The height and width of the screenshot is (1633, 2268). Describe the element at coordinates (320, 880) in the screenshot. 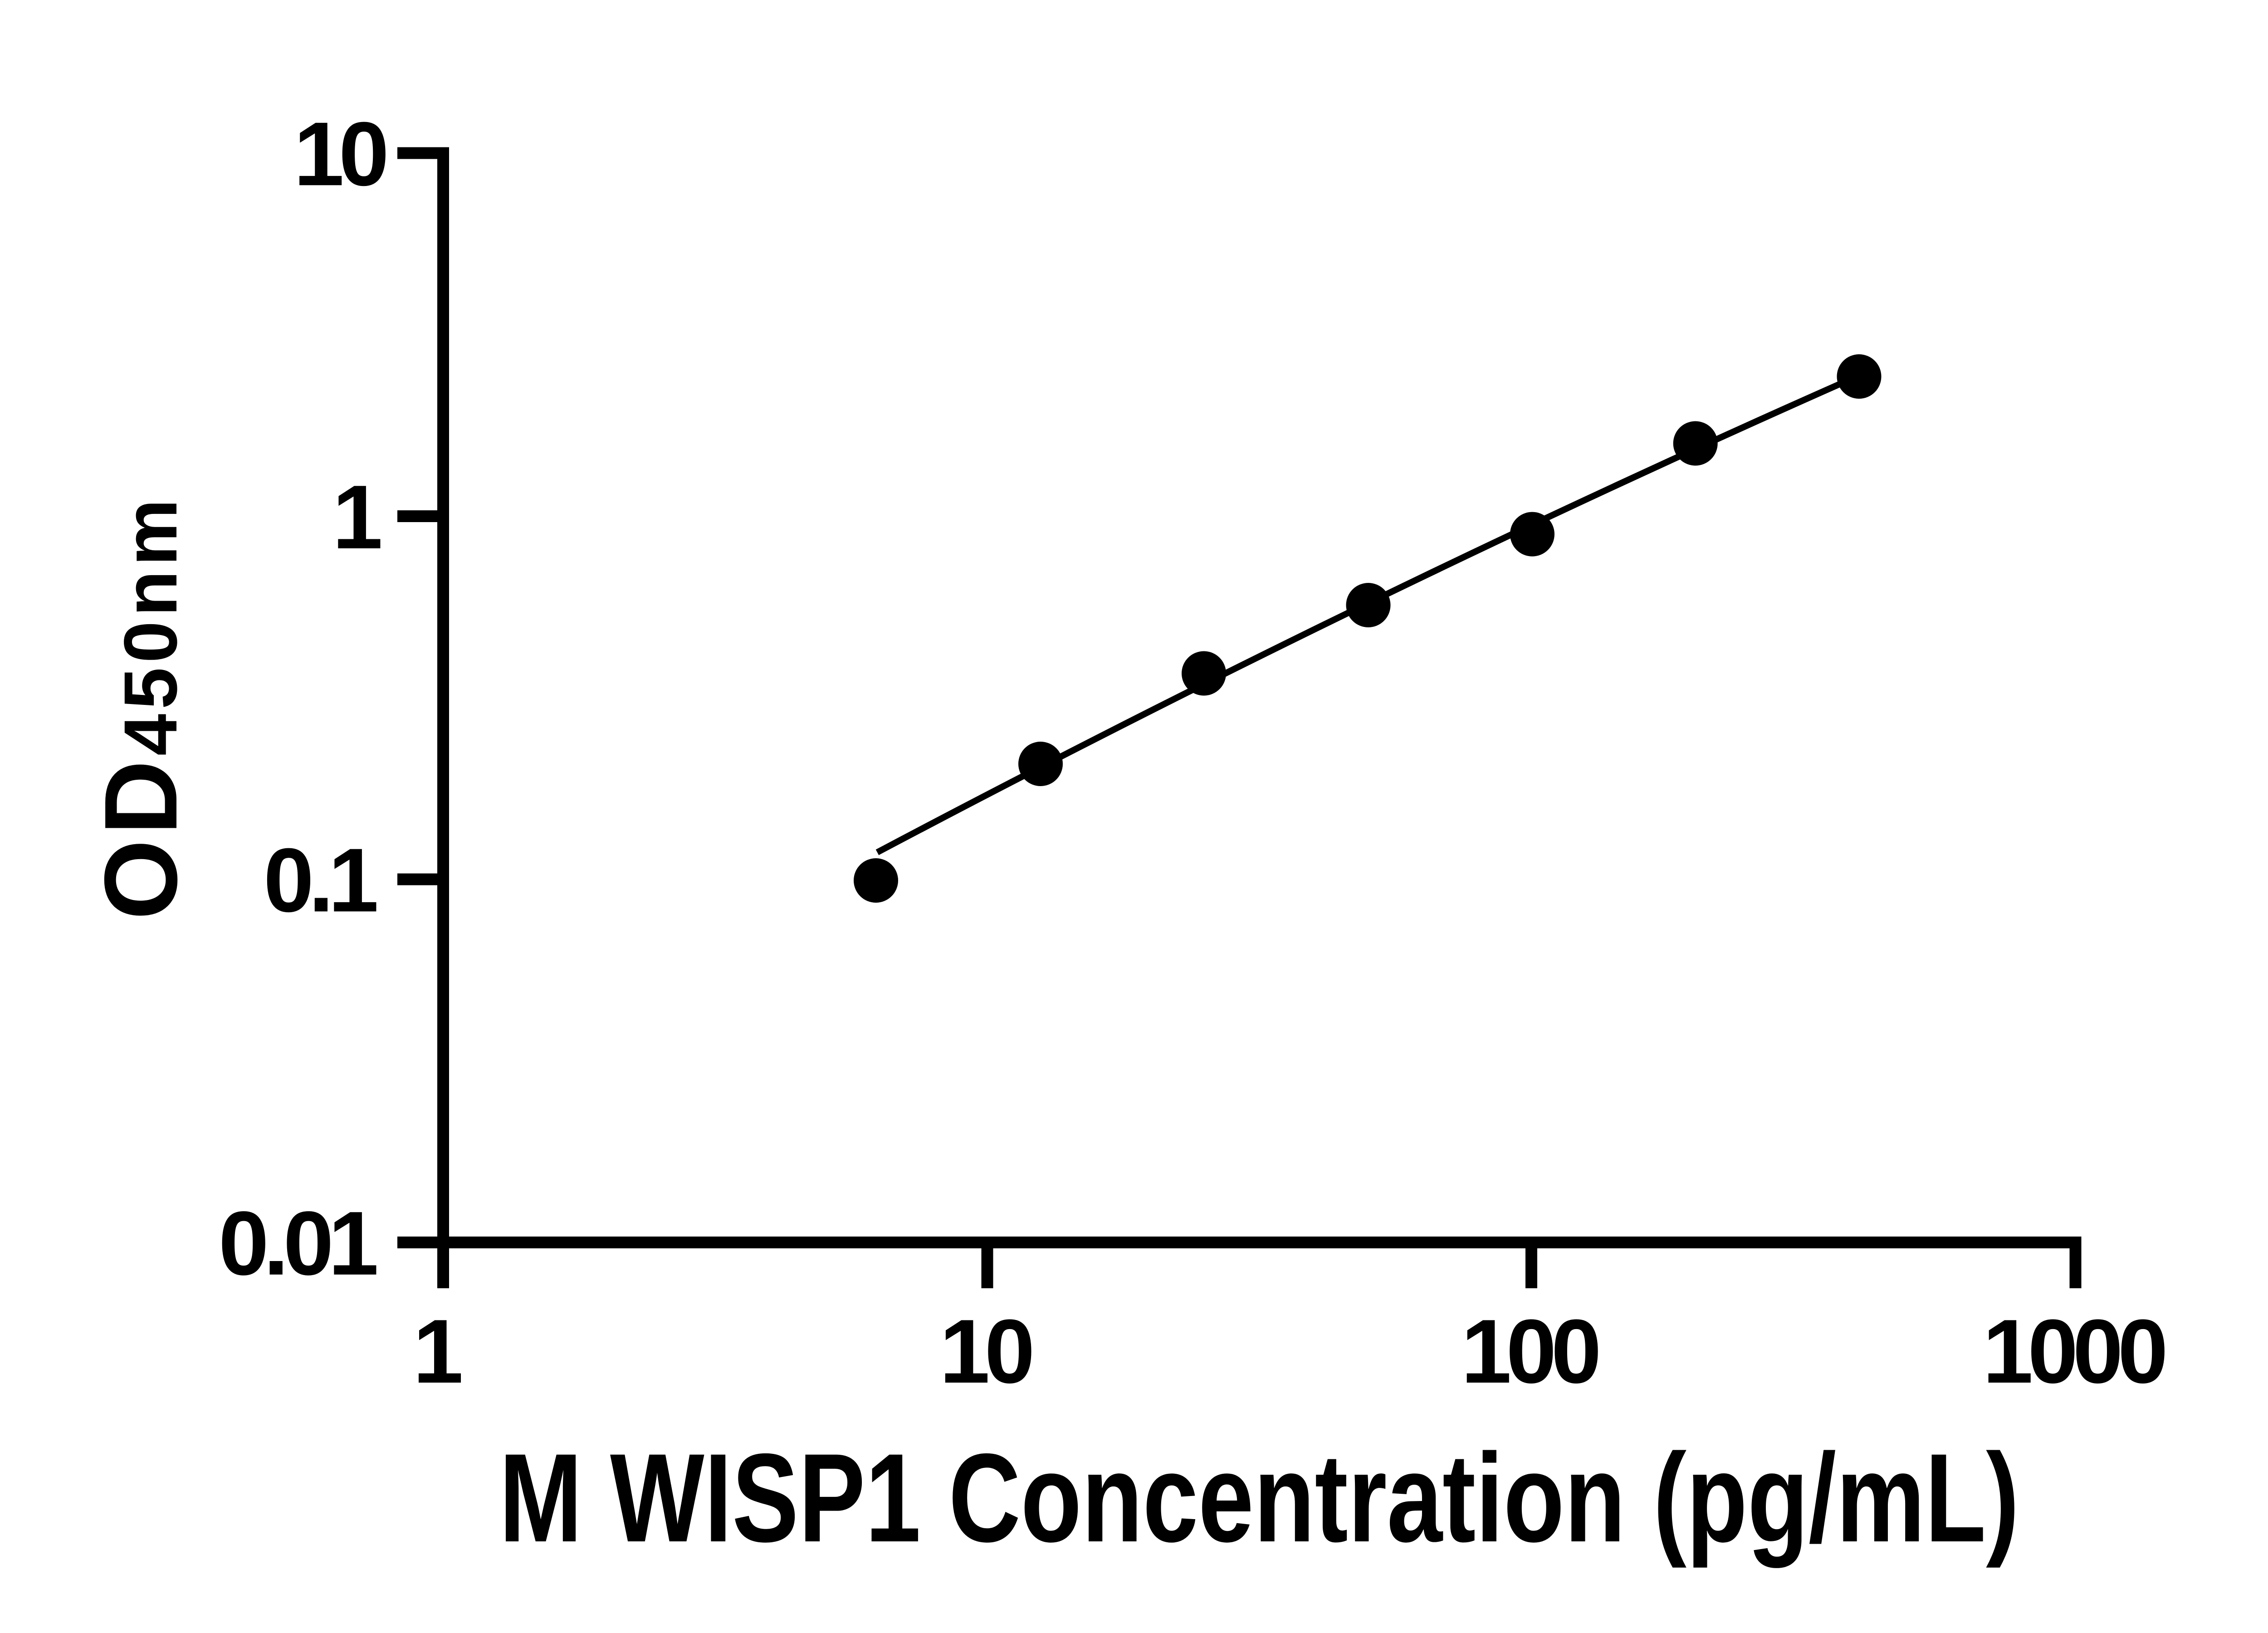

I see `svg-text: 0.1` at that location.